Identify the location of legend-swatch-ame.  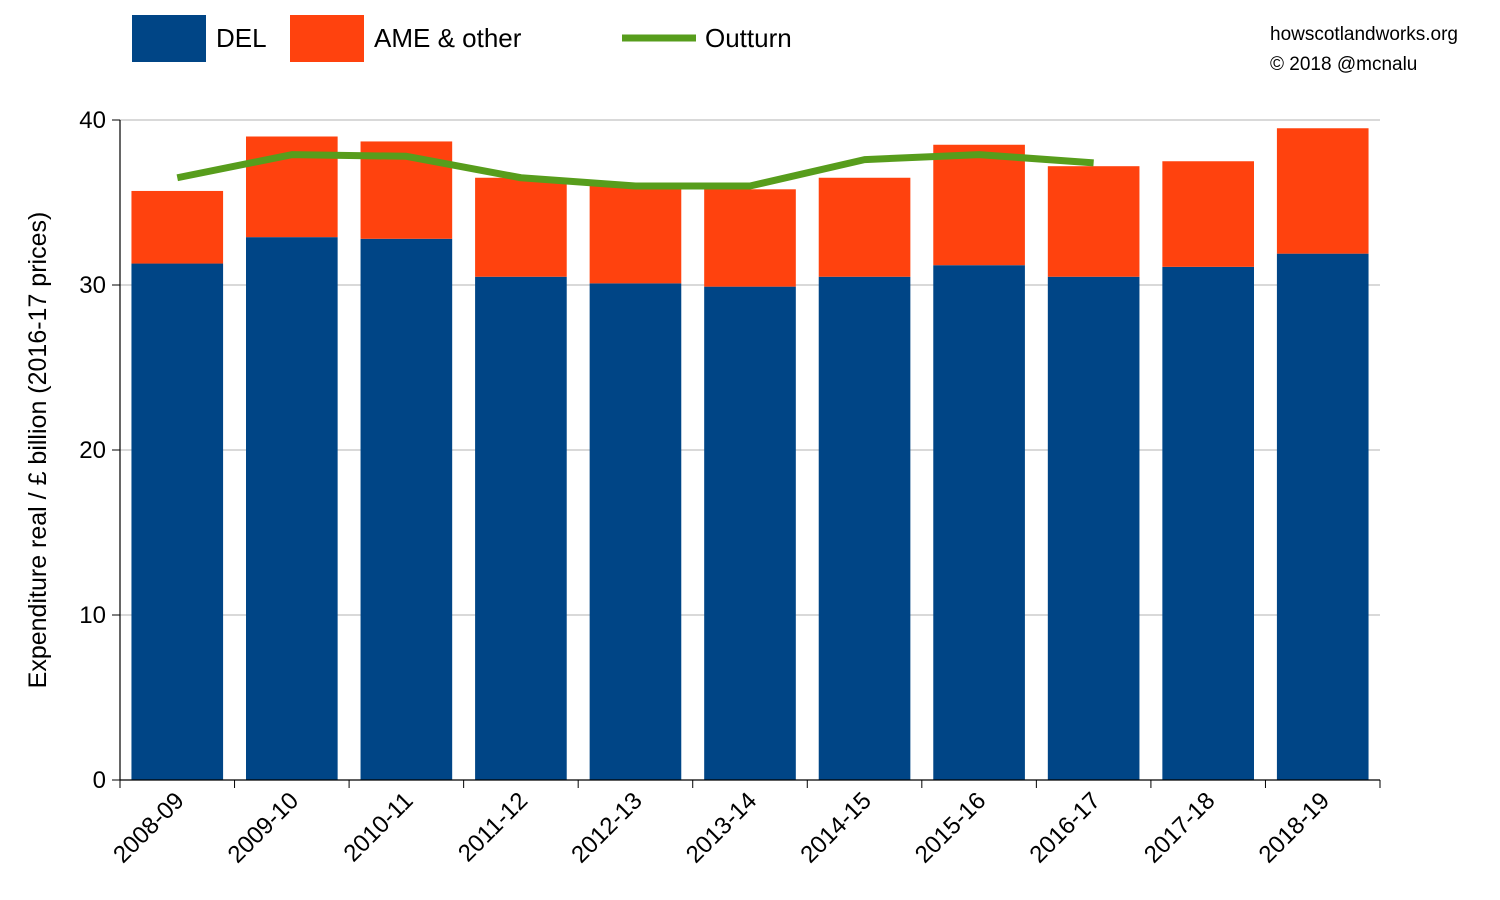
(327, 38).